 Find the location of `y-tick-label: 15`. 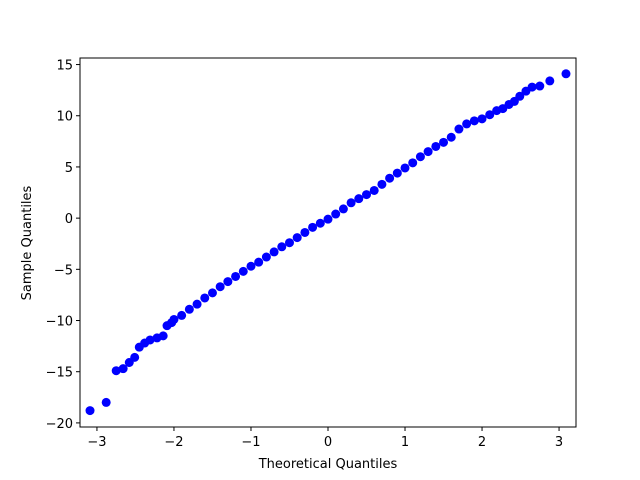

y-tick-label: 15 is located at coordinates (64, 66).